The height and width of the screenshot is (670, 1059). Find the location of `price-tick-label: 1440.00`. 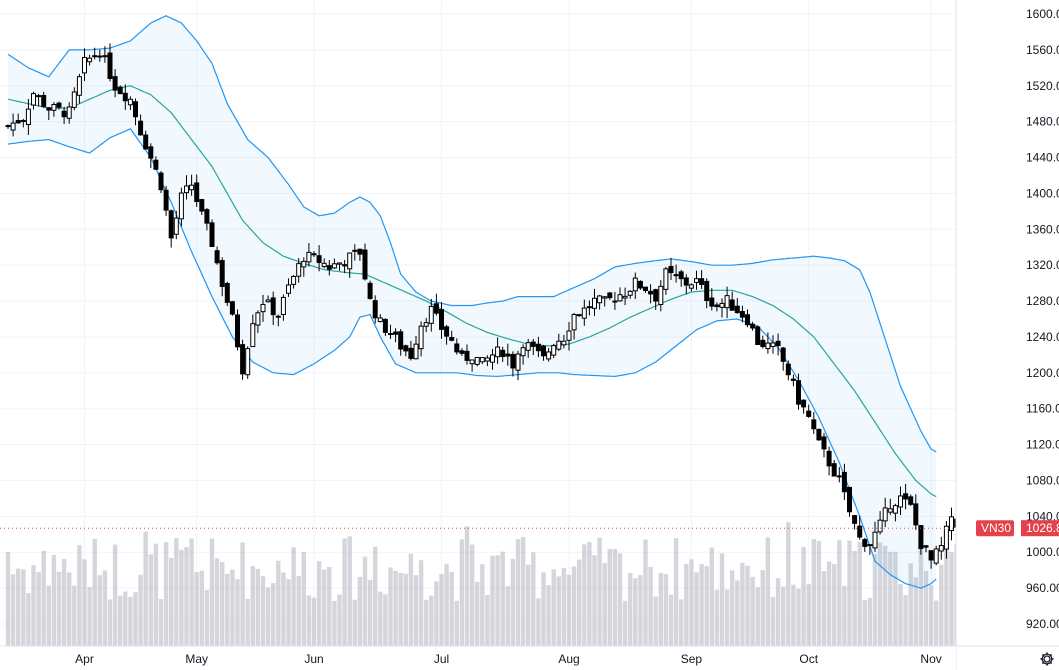

price-tick-label: 1440.00 is located at coordinates (1042, 158).